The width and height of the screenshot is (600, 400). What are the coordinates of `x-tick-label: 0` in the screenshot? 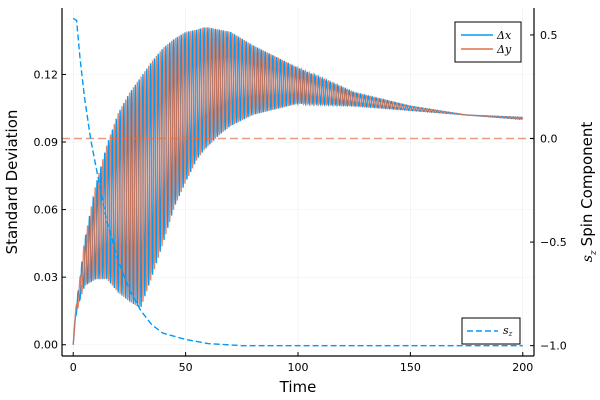 It's located at (73, 367).